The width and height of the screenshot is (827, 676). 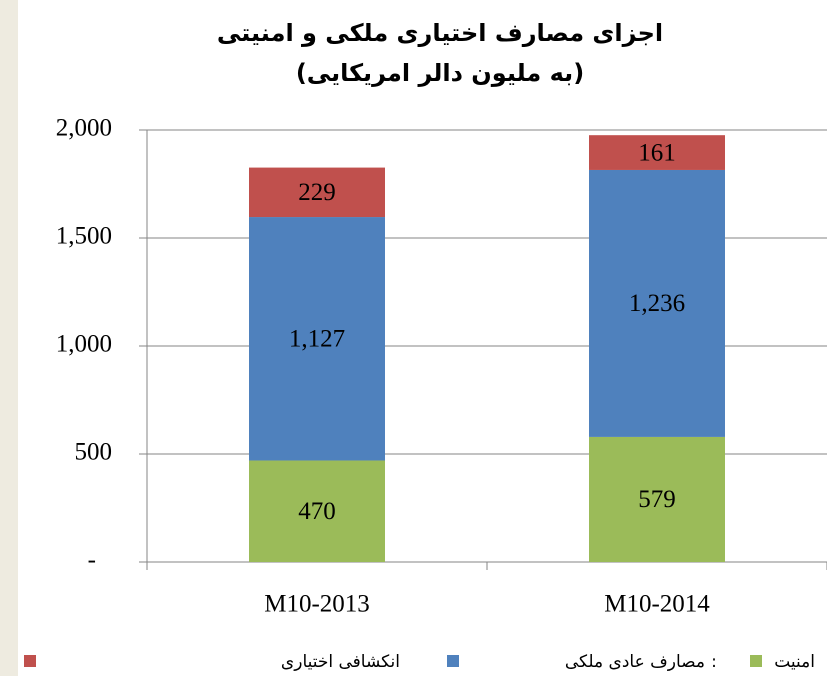 What do you see at coordinates (440, 33) in the screenshot?
I see `chart-title: اجزای مصارف اختیاری ملکی و امنیتی` at bounding box center [440, 33].